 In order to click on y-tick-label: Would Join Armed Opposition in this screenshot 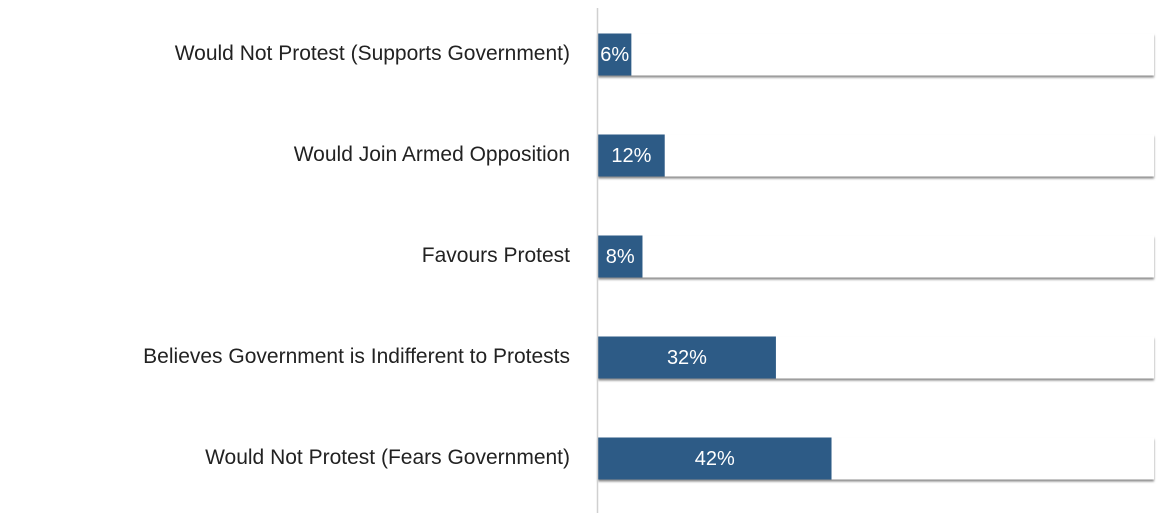, I will do `click(432, 154)`.